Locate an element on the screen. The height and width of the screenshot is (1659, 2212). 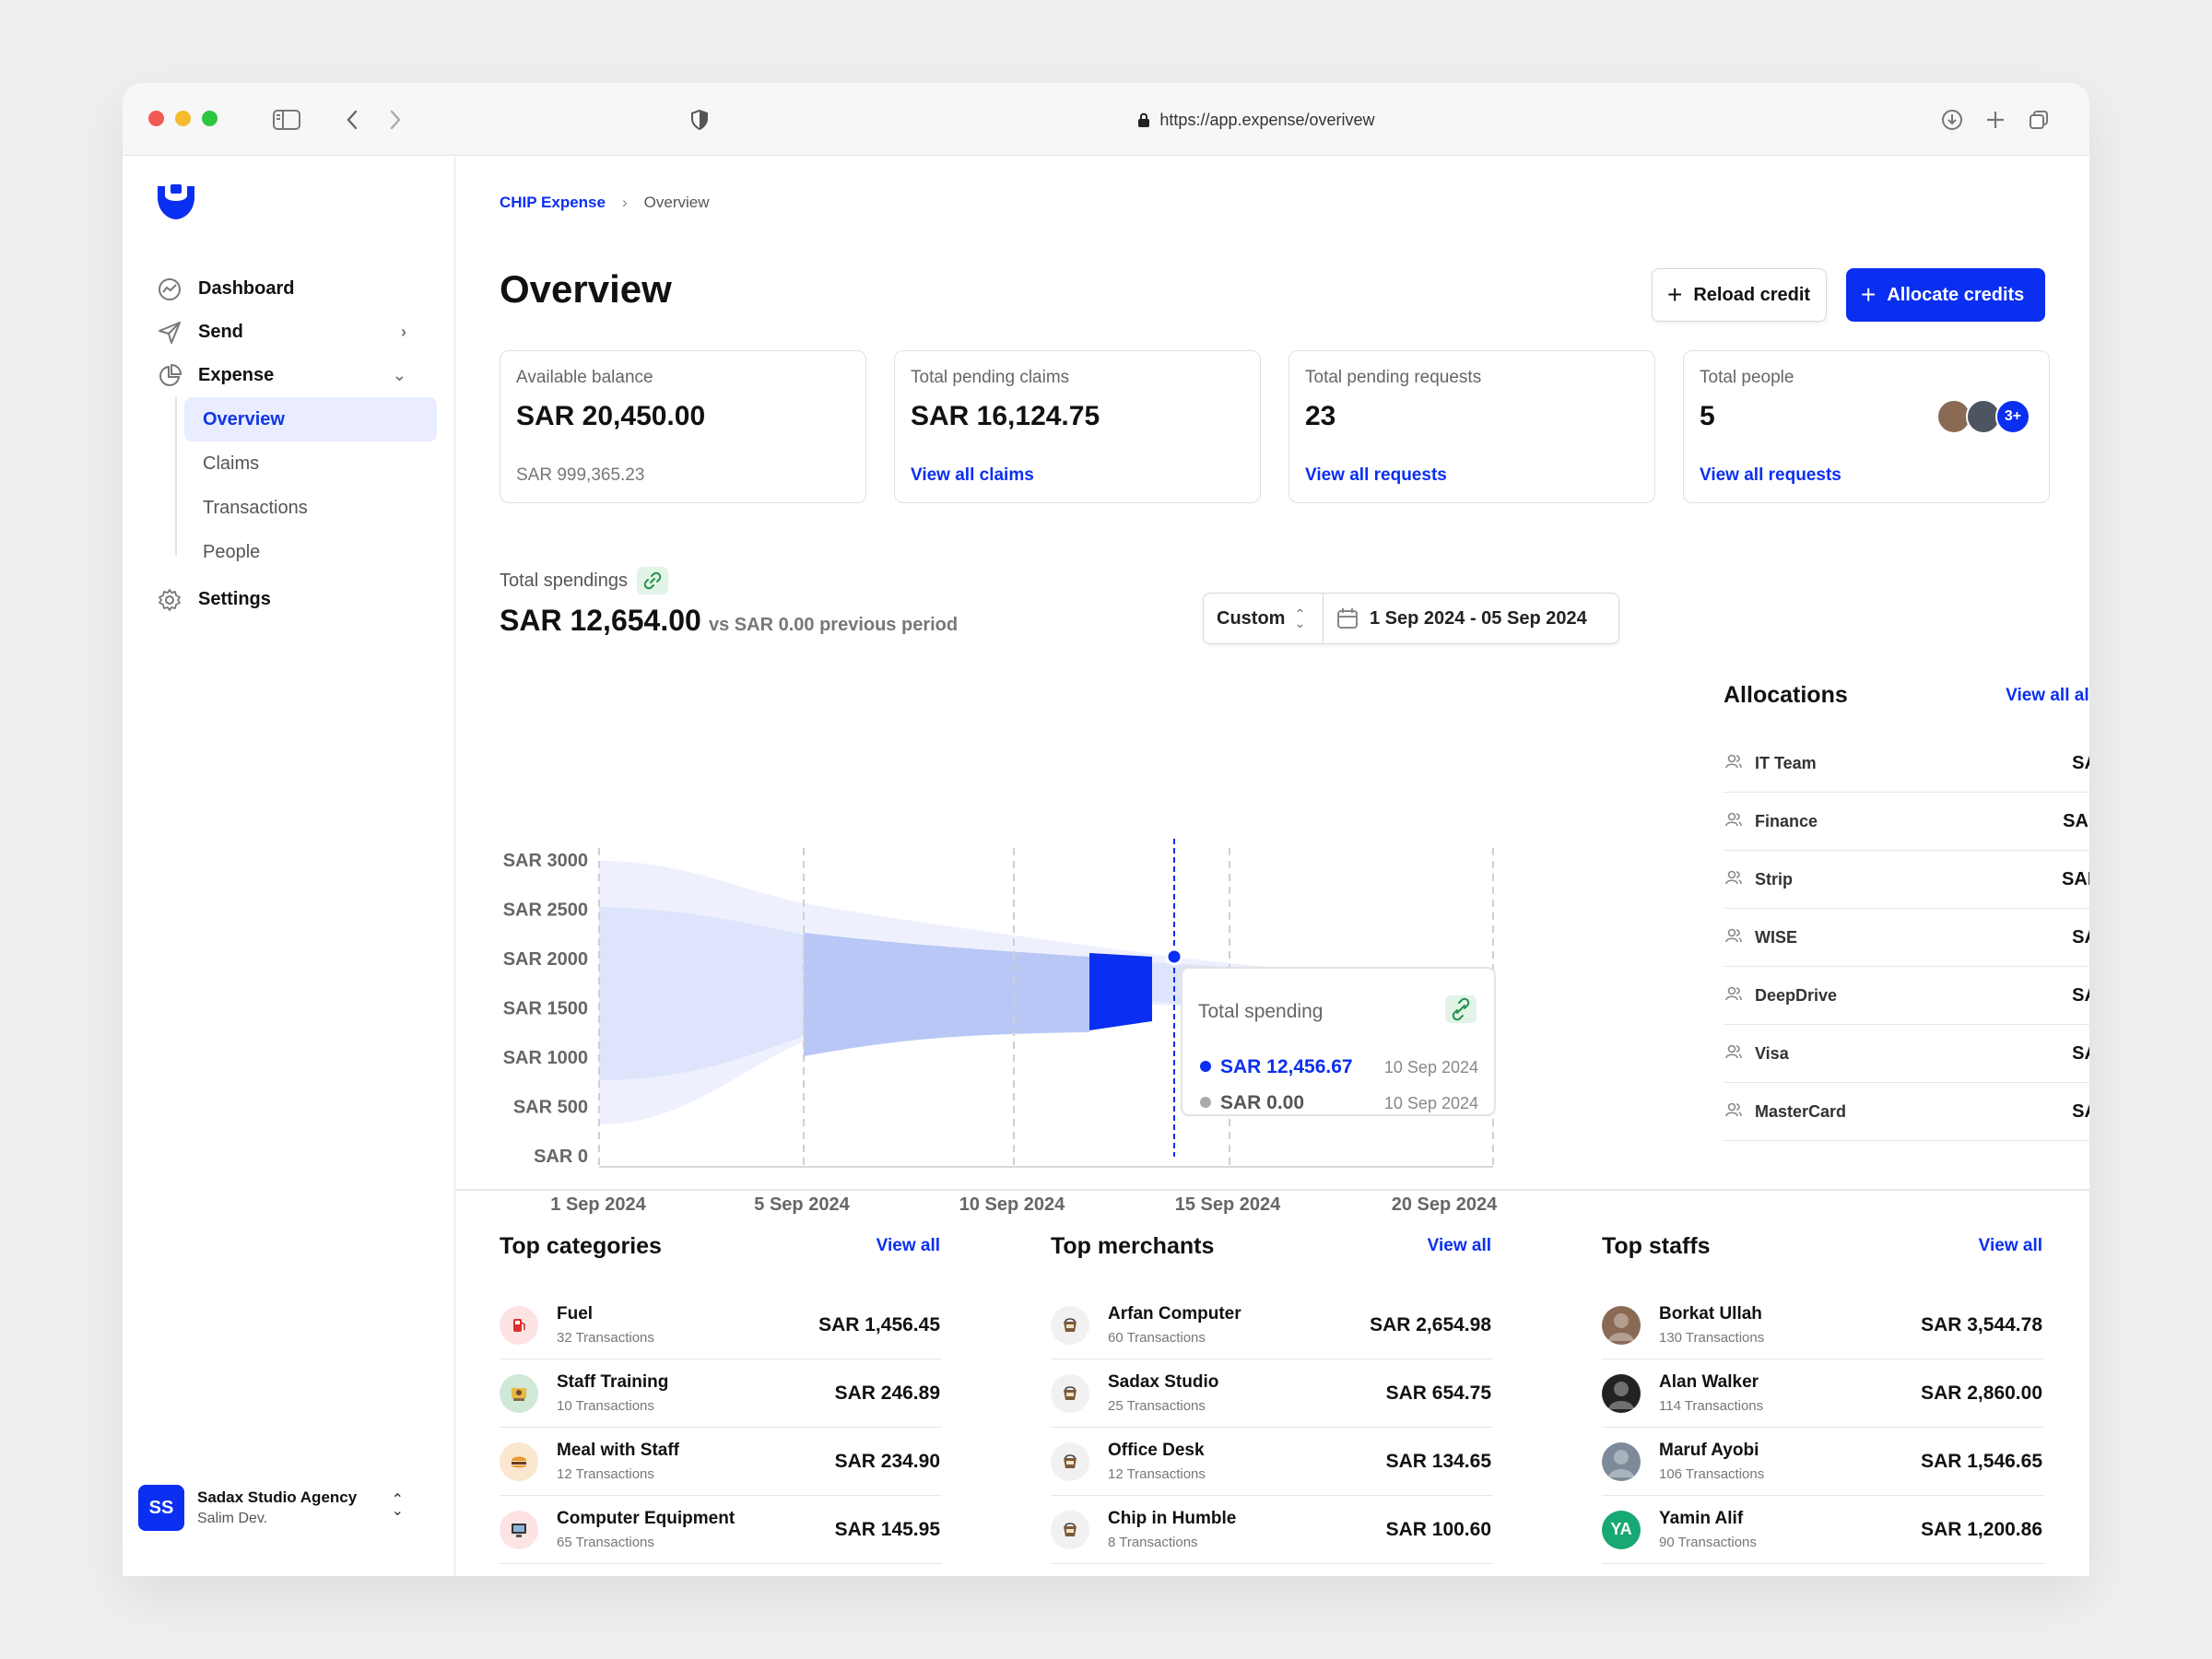
training-icon is located at coordinates (519, 1393).